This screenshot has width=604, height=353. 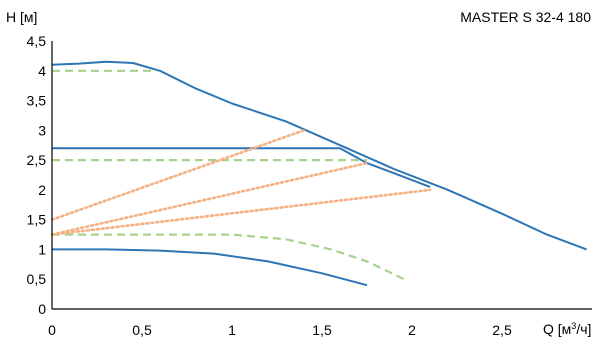 What do you see at coordinates (42, 71) in the screenshot?
I see `y-tick-label: 4` at bounding box center [42, 71].